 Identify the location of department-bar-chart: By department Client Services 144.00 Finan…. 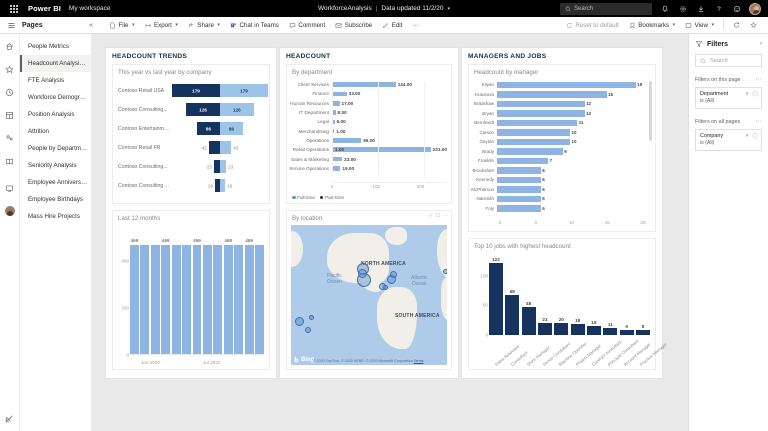
(369, 134).